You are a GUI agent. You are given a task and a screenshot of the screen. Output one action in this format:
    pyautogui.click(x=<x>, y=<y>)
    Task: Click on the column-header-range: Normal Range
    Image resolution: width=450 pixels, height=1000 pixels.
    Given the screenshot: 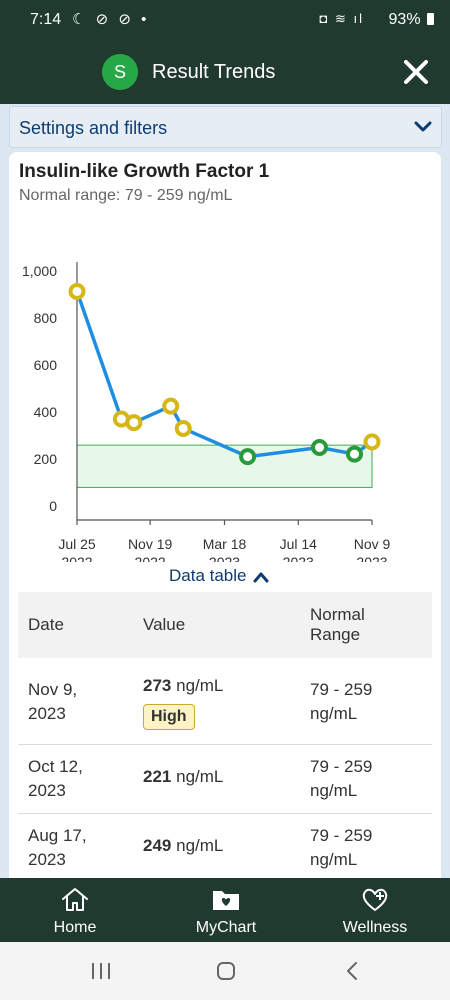 What is the action you would take?
    pyautogui.click(x=366, y=625)
    